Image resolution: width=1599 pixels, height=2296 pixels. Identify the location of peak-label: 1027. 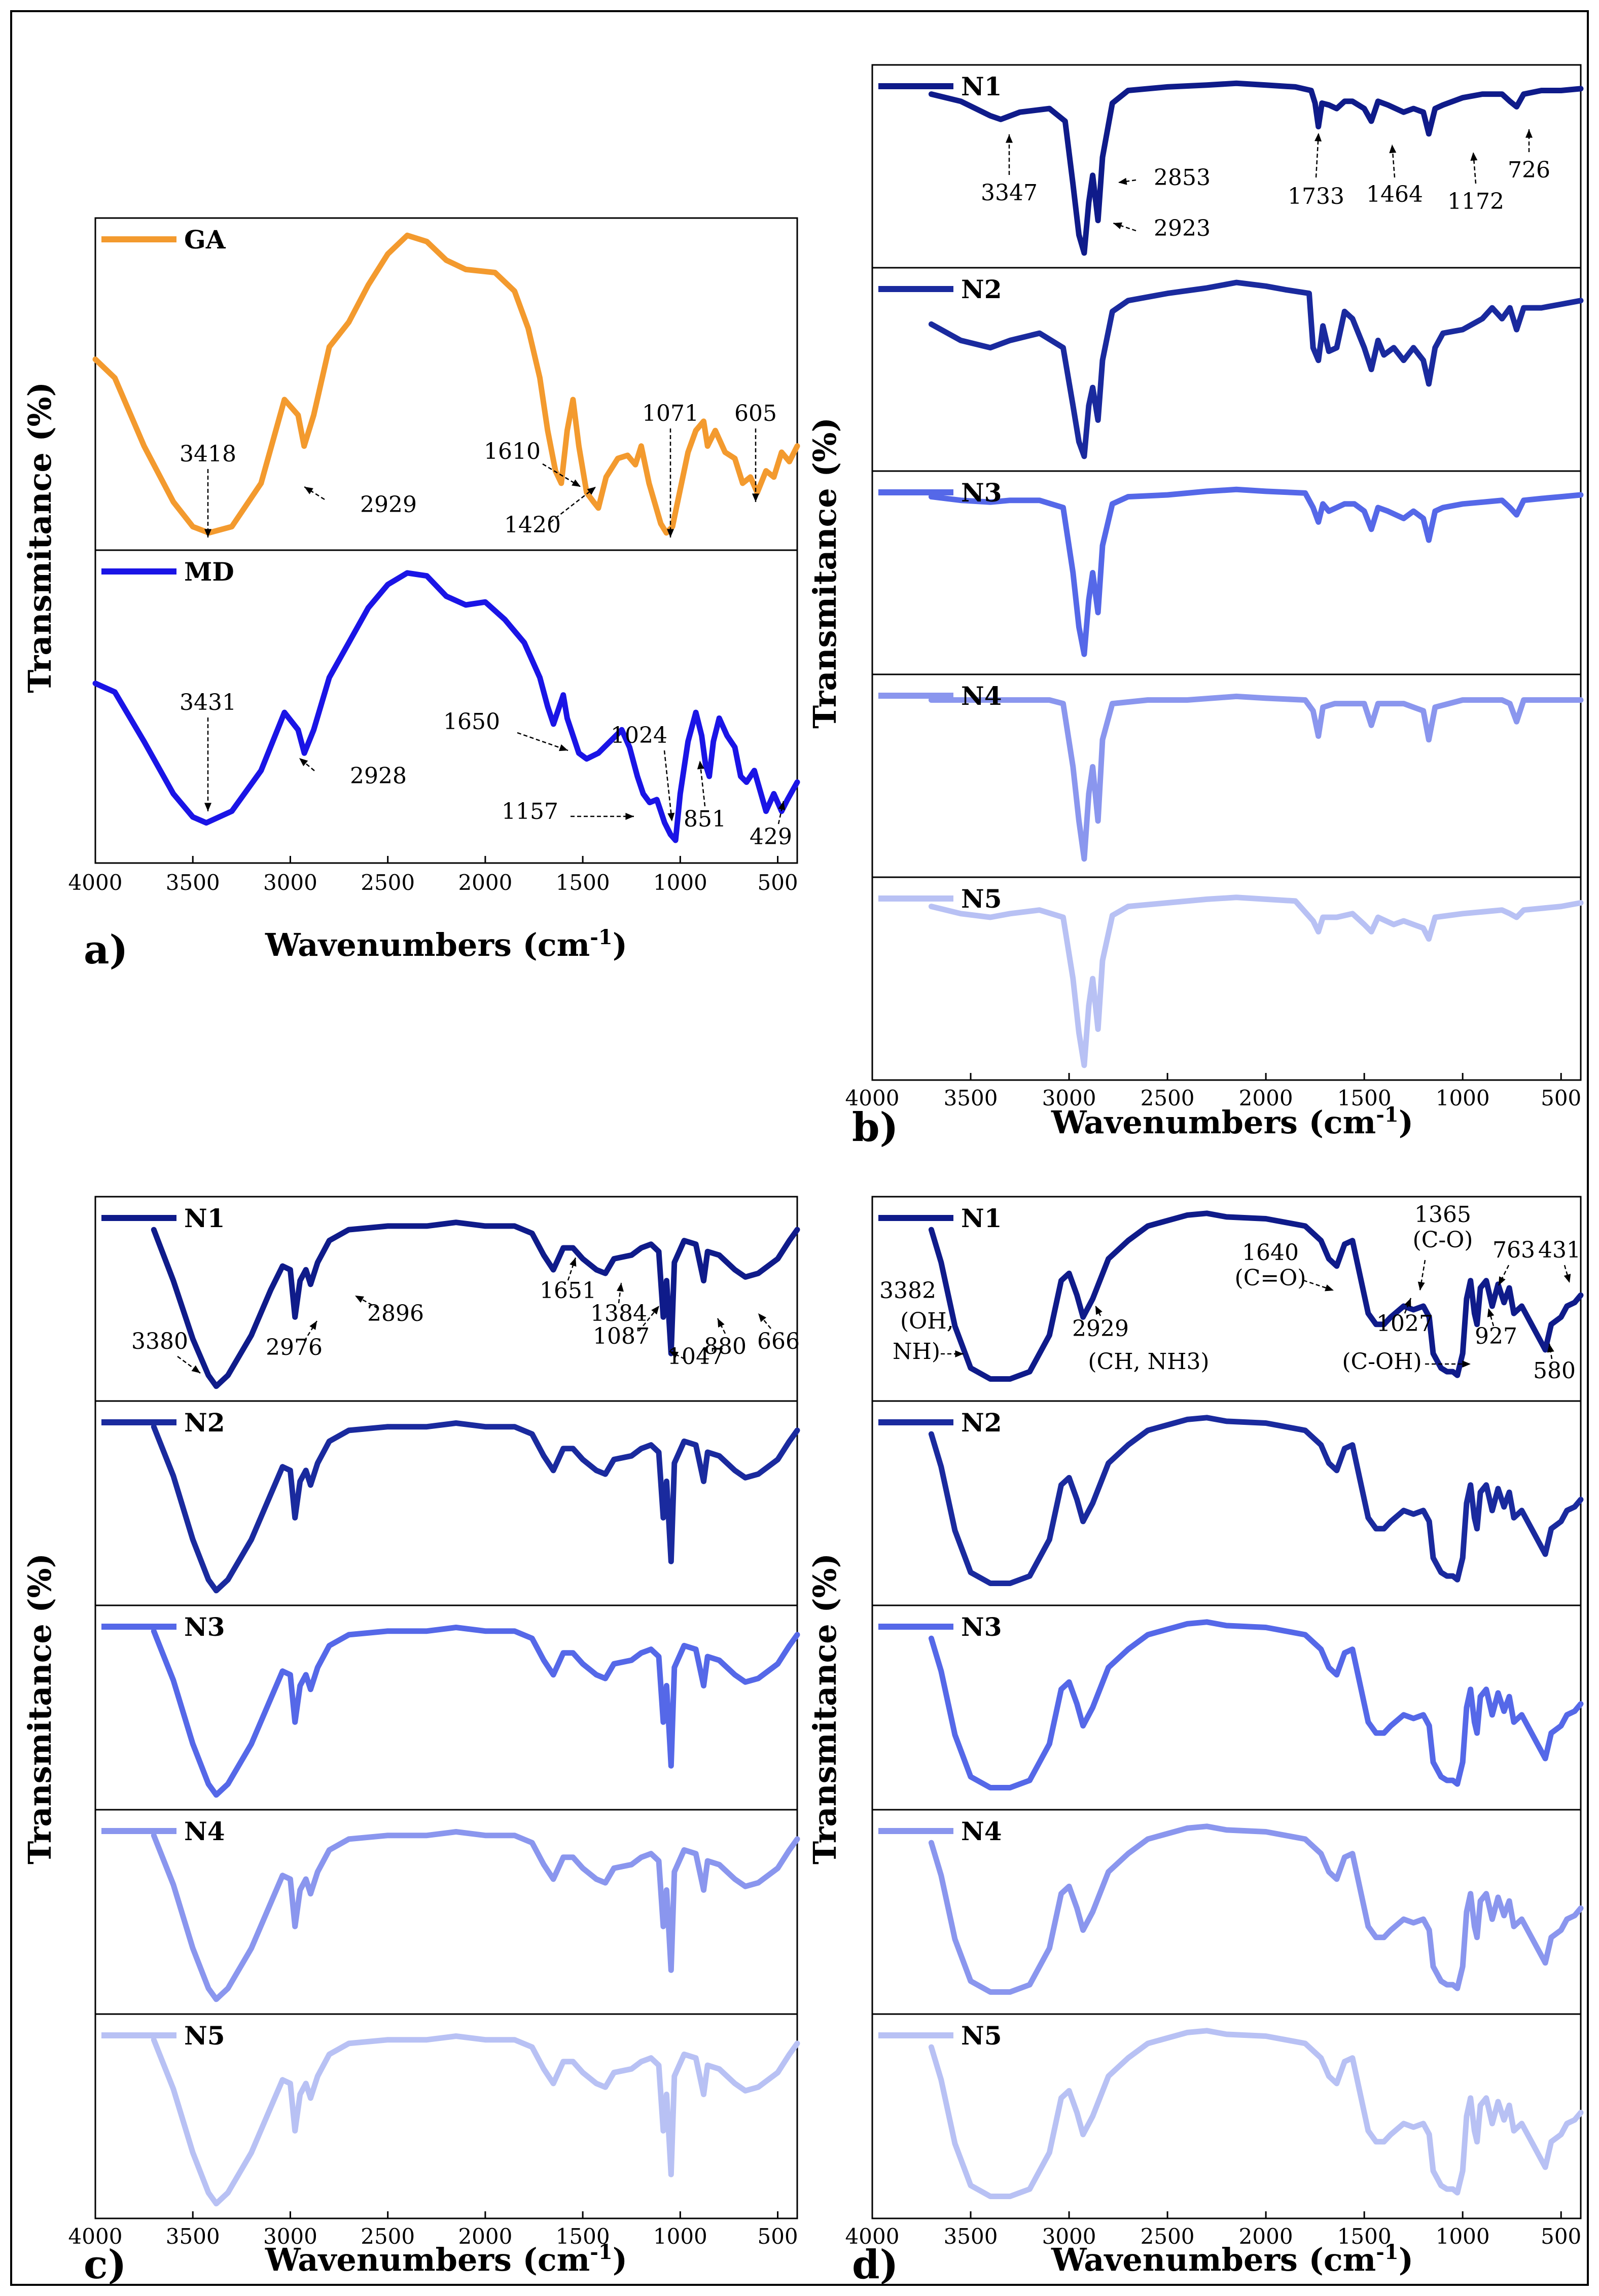
(1405, 1324).